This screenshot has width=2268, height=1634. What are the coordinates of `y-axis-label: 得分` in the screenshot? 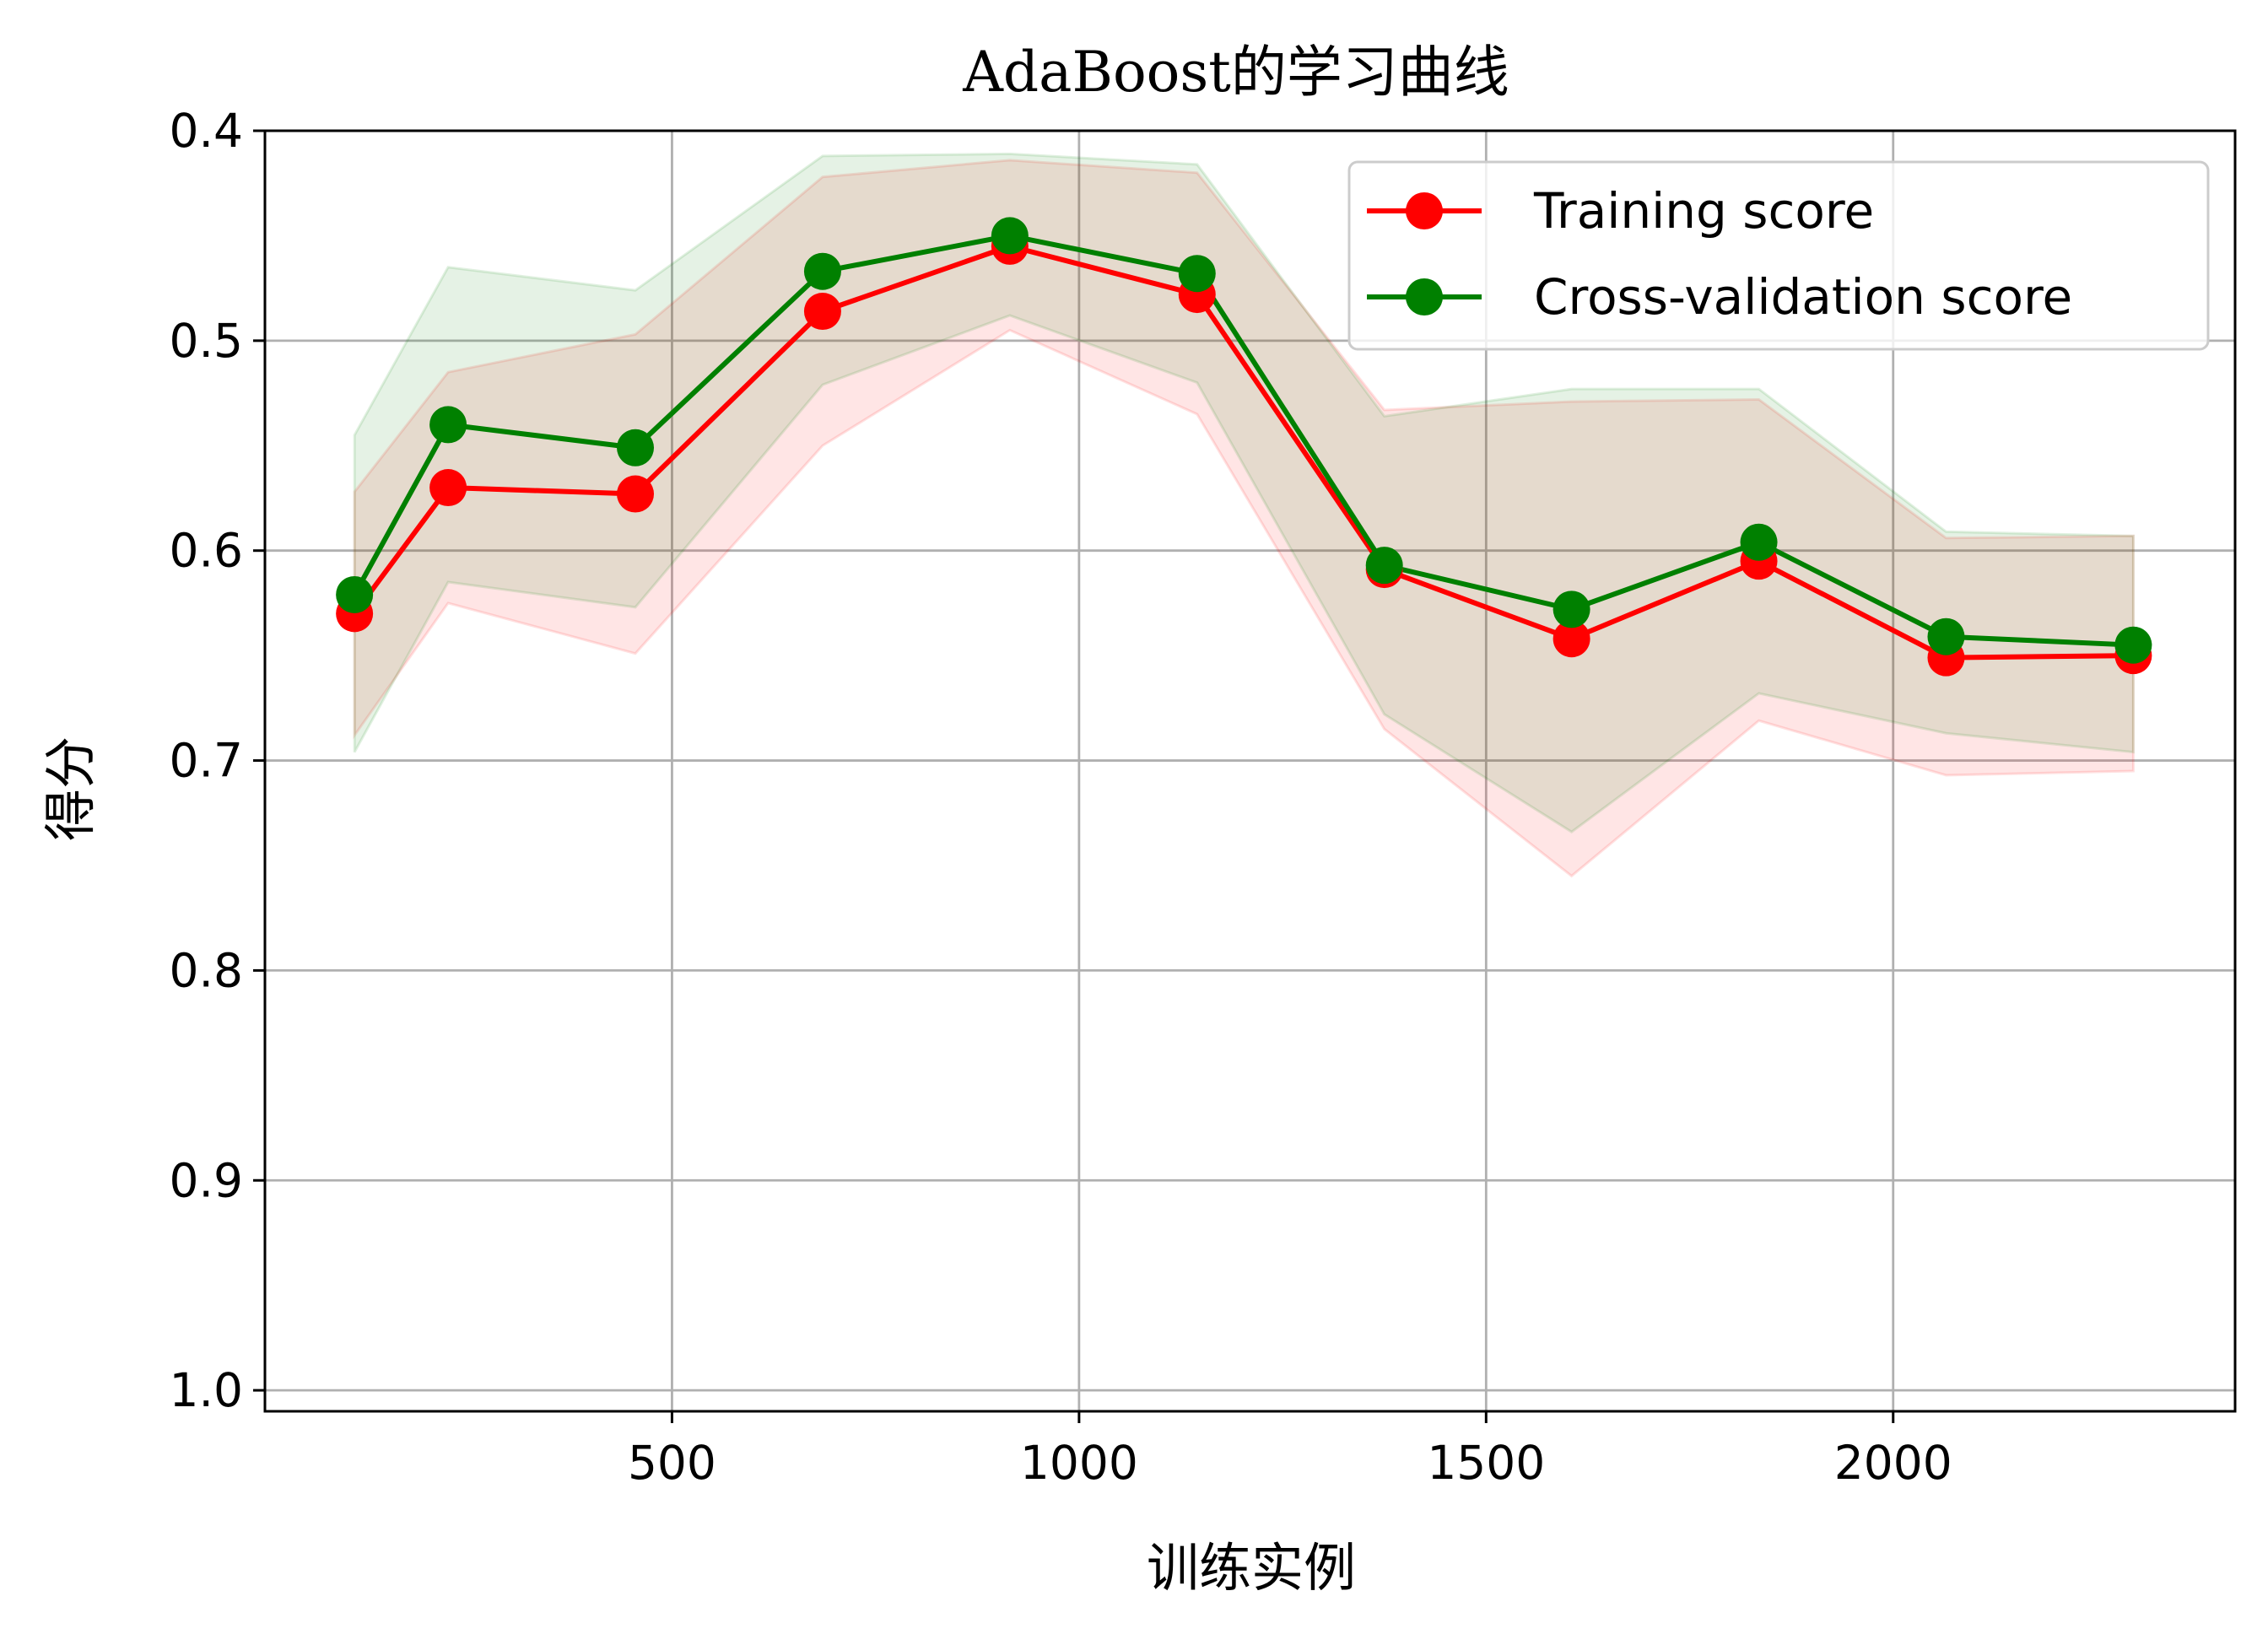 It's located at (70, 788).